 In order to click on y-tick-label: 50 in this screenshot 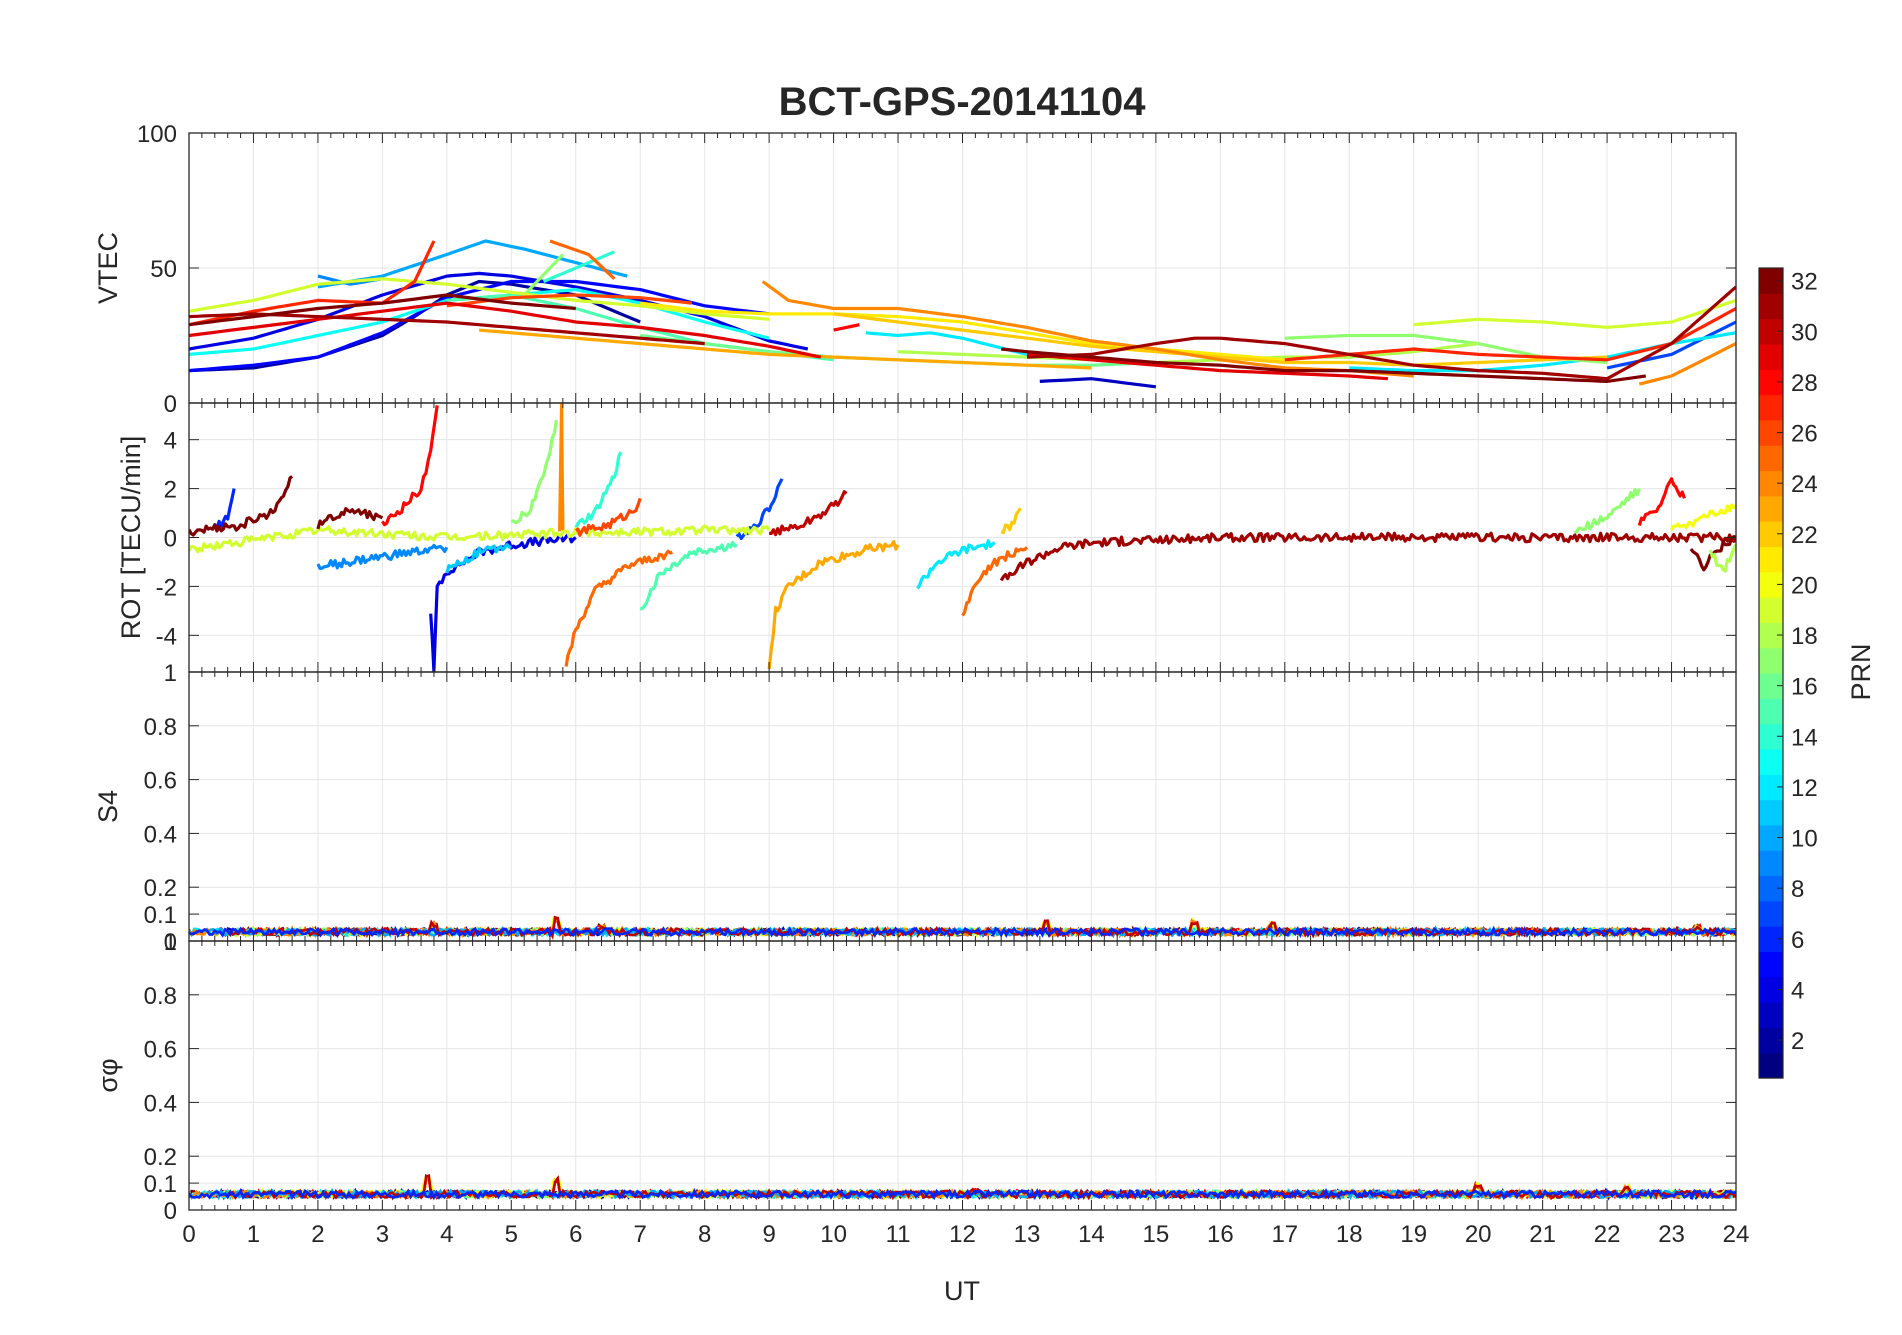, I will do `click(163, 269)`.